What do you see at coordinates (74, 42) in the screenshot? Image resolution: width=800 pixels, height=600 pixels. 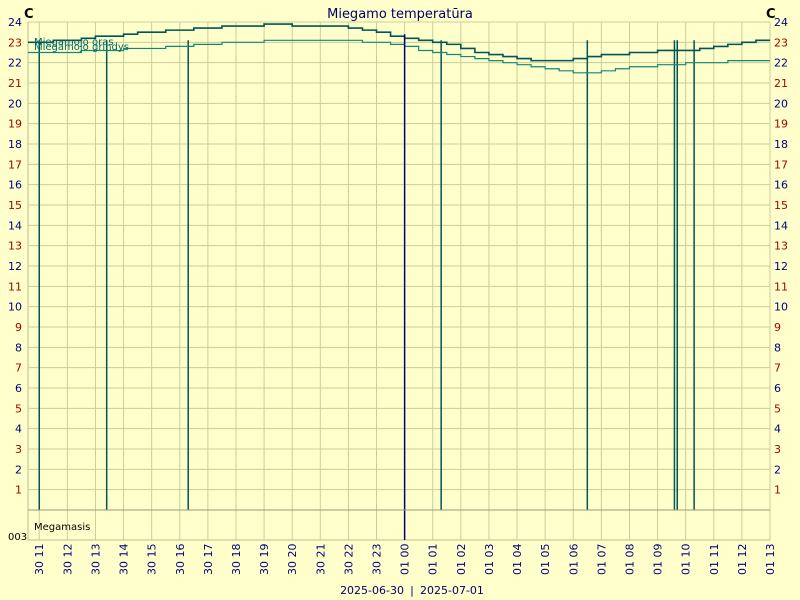 I see `legend-entry-oras: Miegamojo oras` at bounding box center [74, 42].